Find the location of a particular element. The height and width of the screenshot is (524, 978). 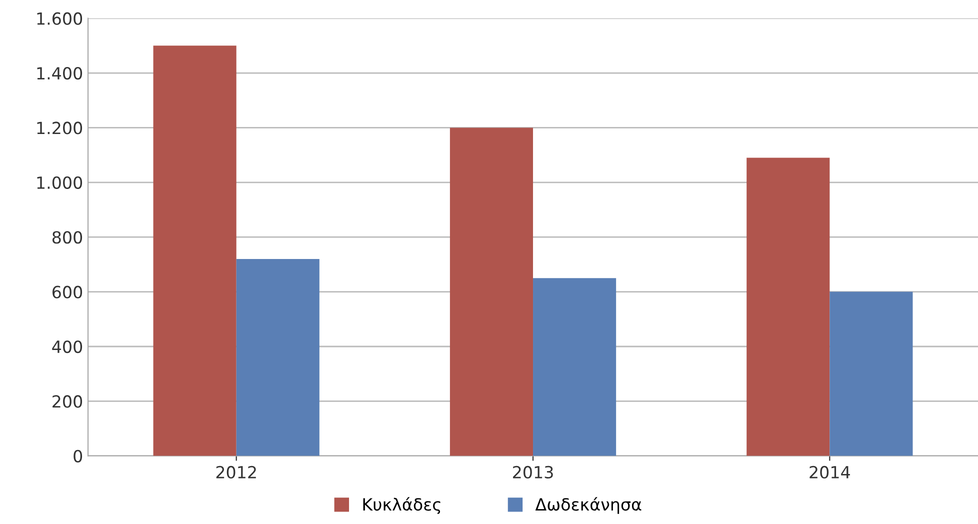

y-tick-label: 1.600 is located at coordinates (59, 18).